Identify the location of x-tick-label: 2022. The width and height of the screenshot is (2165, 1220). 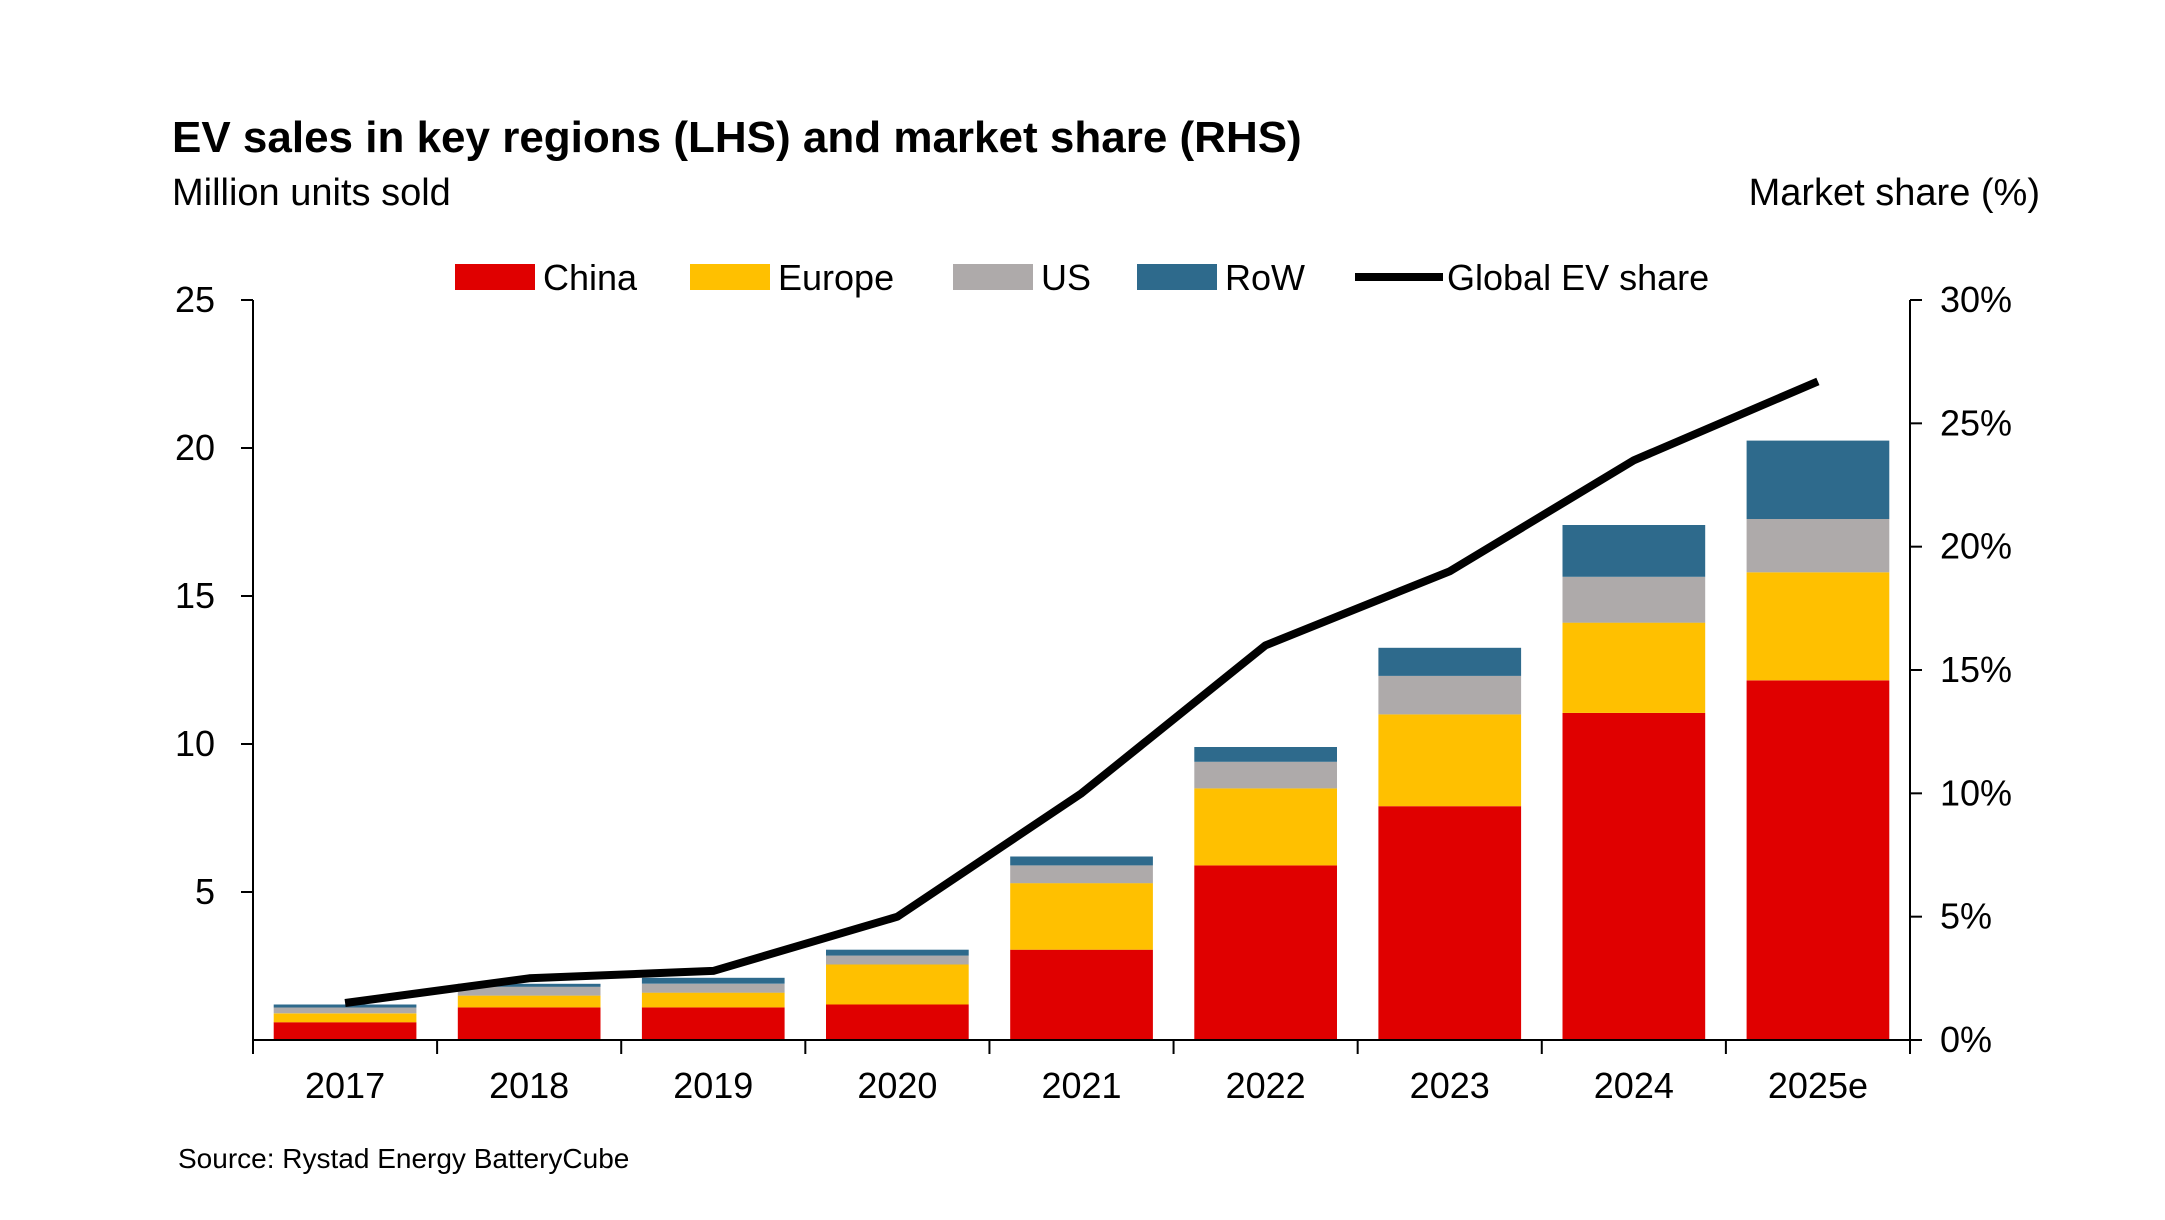
(1266, 1085).